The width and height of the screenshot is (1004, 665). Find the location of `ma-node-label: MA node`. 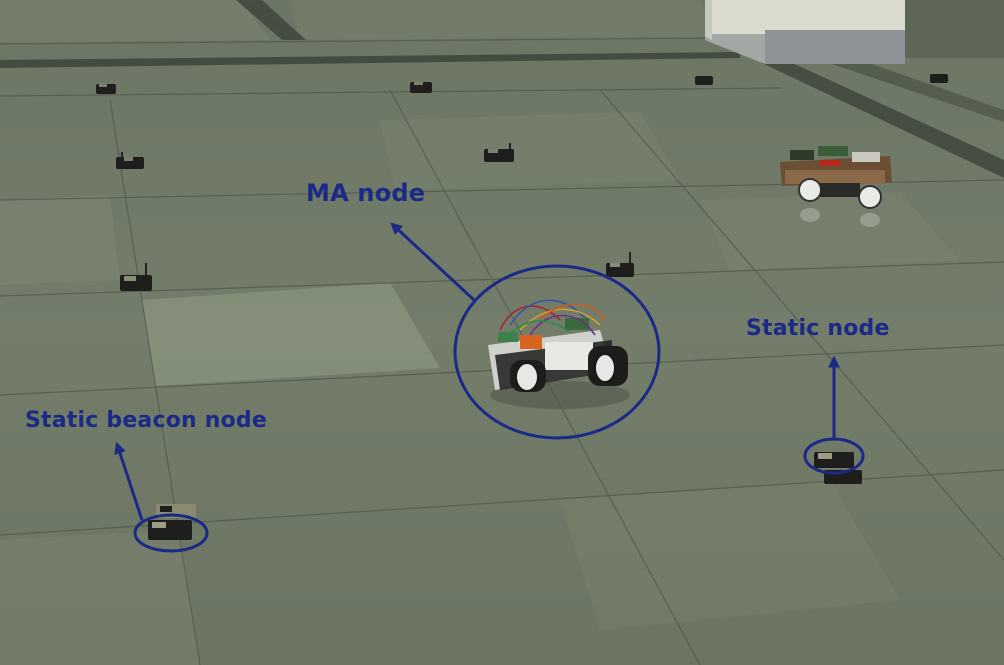

ma-node-label: MA node is located at coordinates (366, 193).